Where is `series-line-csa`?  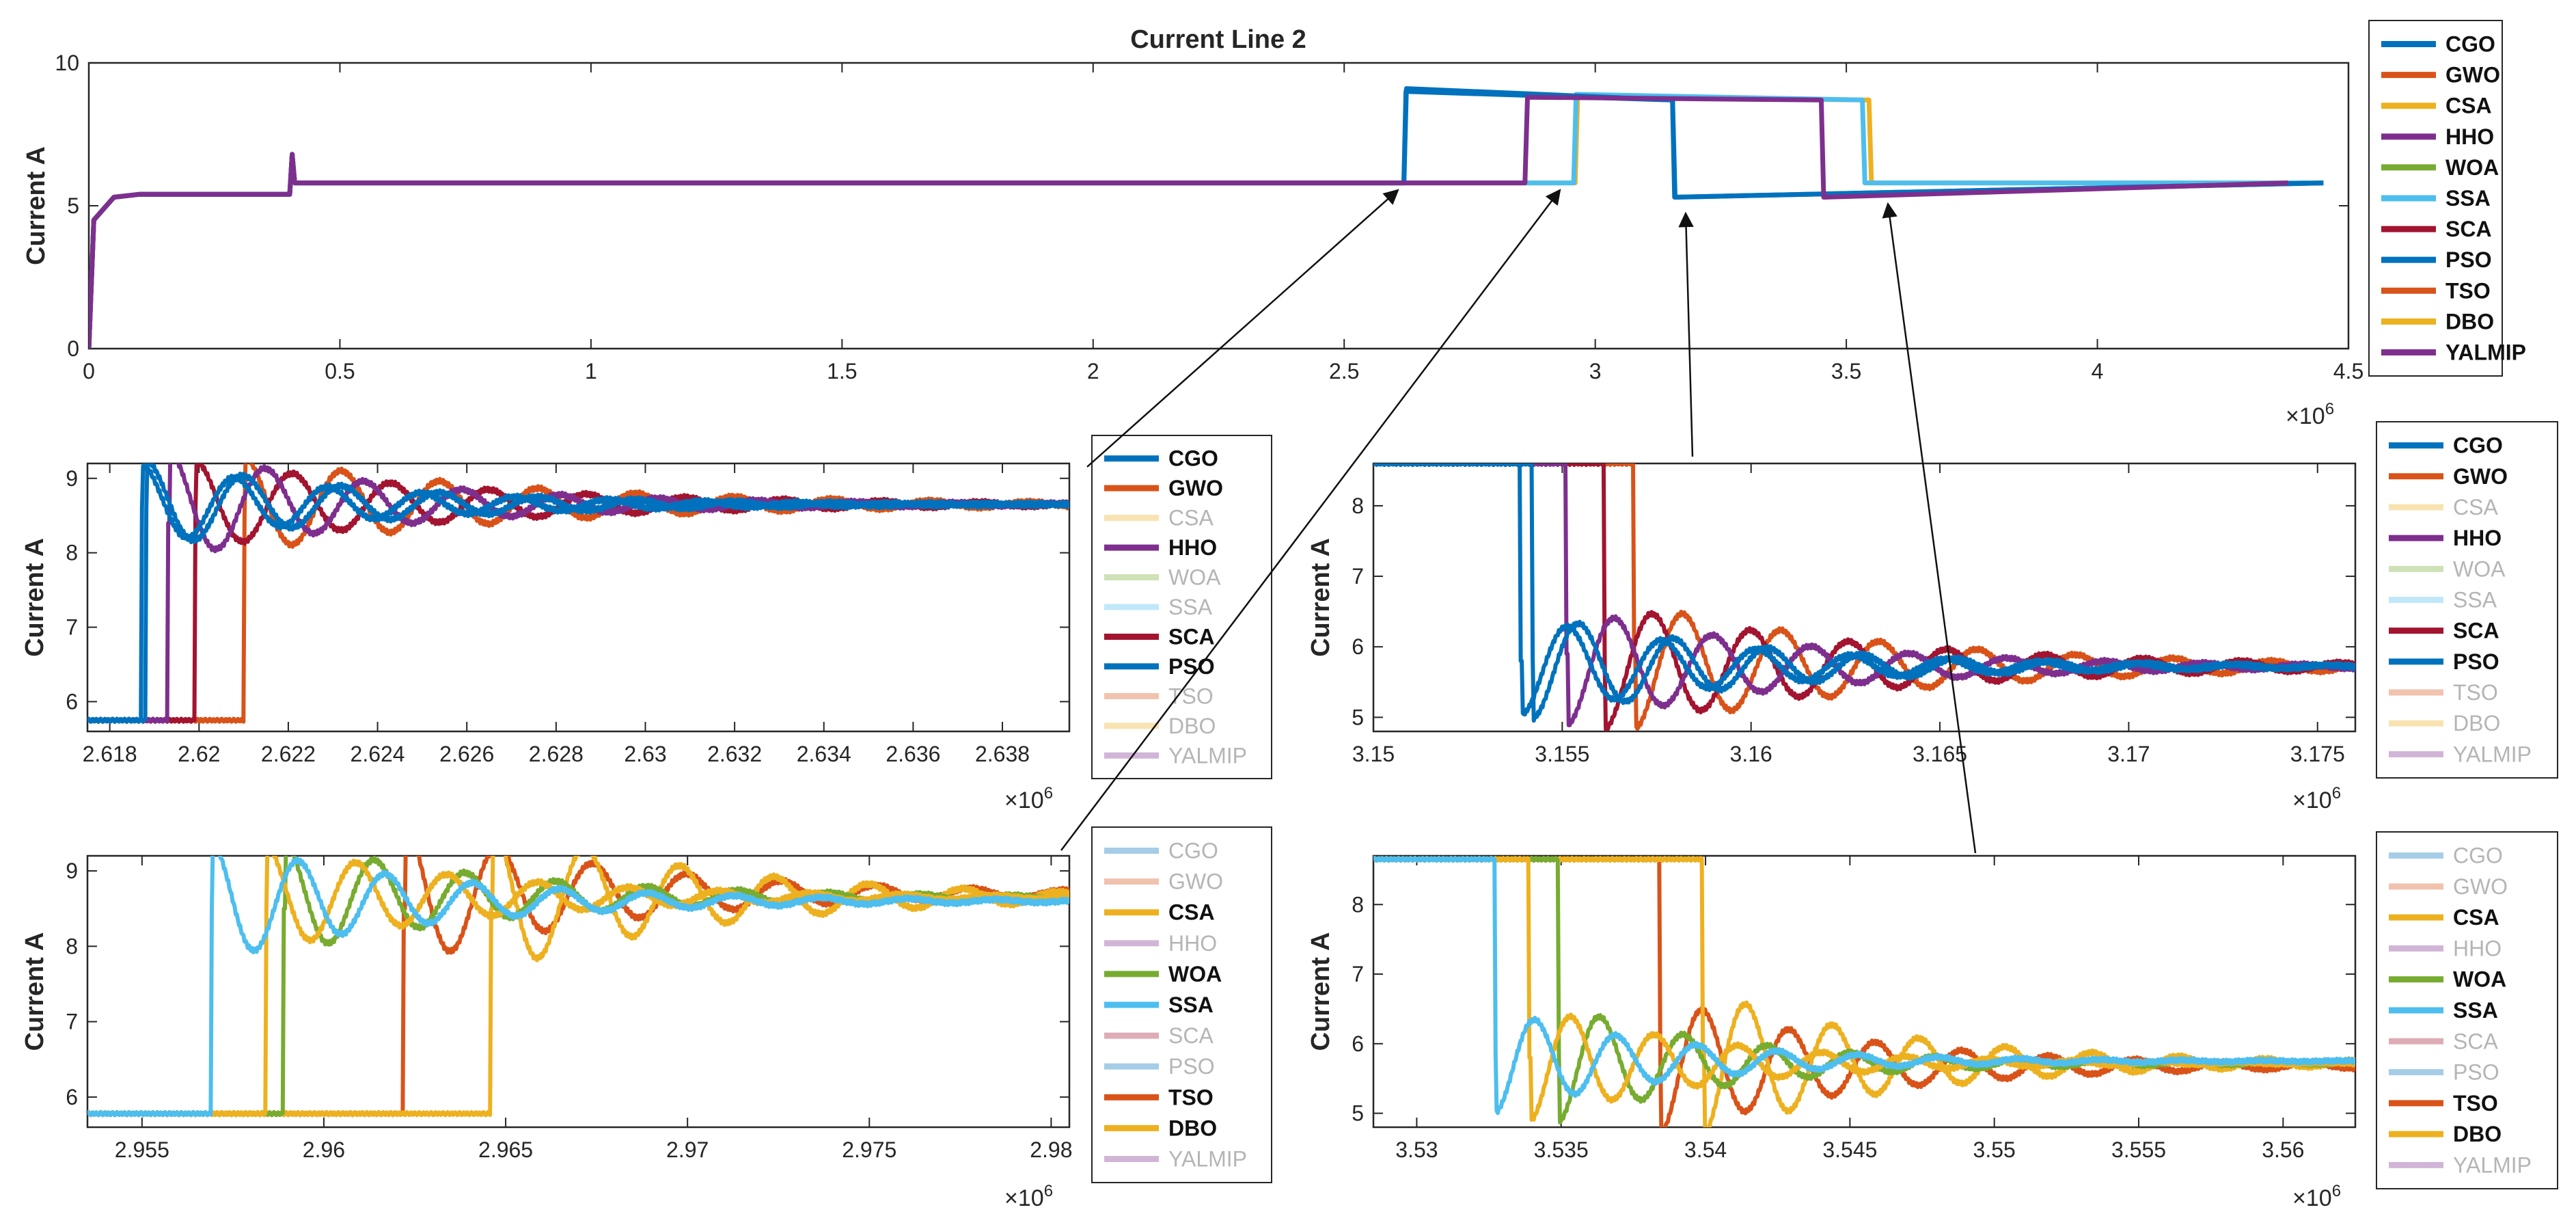
series-line-csa is located at coordinates (1864, 989).